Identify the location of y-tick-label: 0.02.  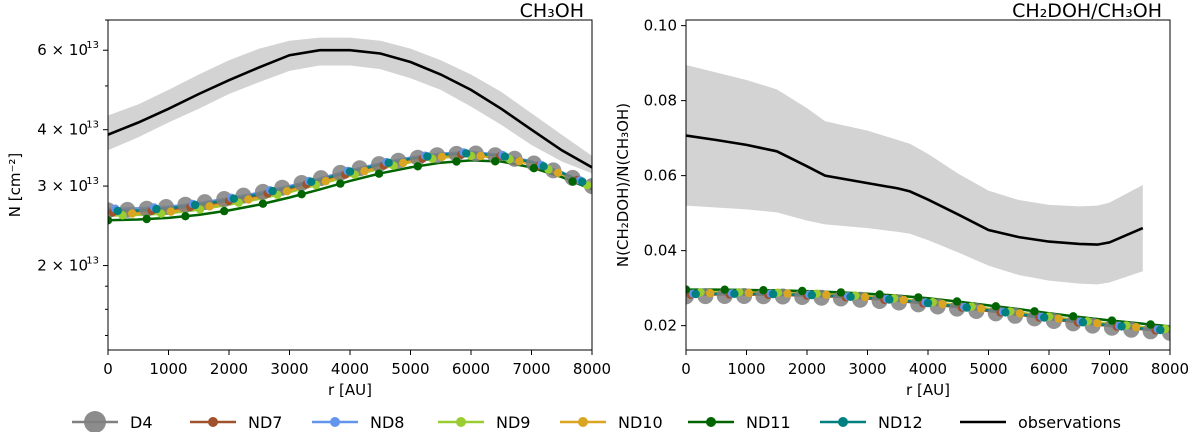
(660, 326).